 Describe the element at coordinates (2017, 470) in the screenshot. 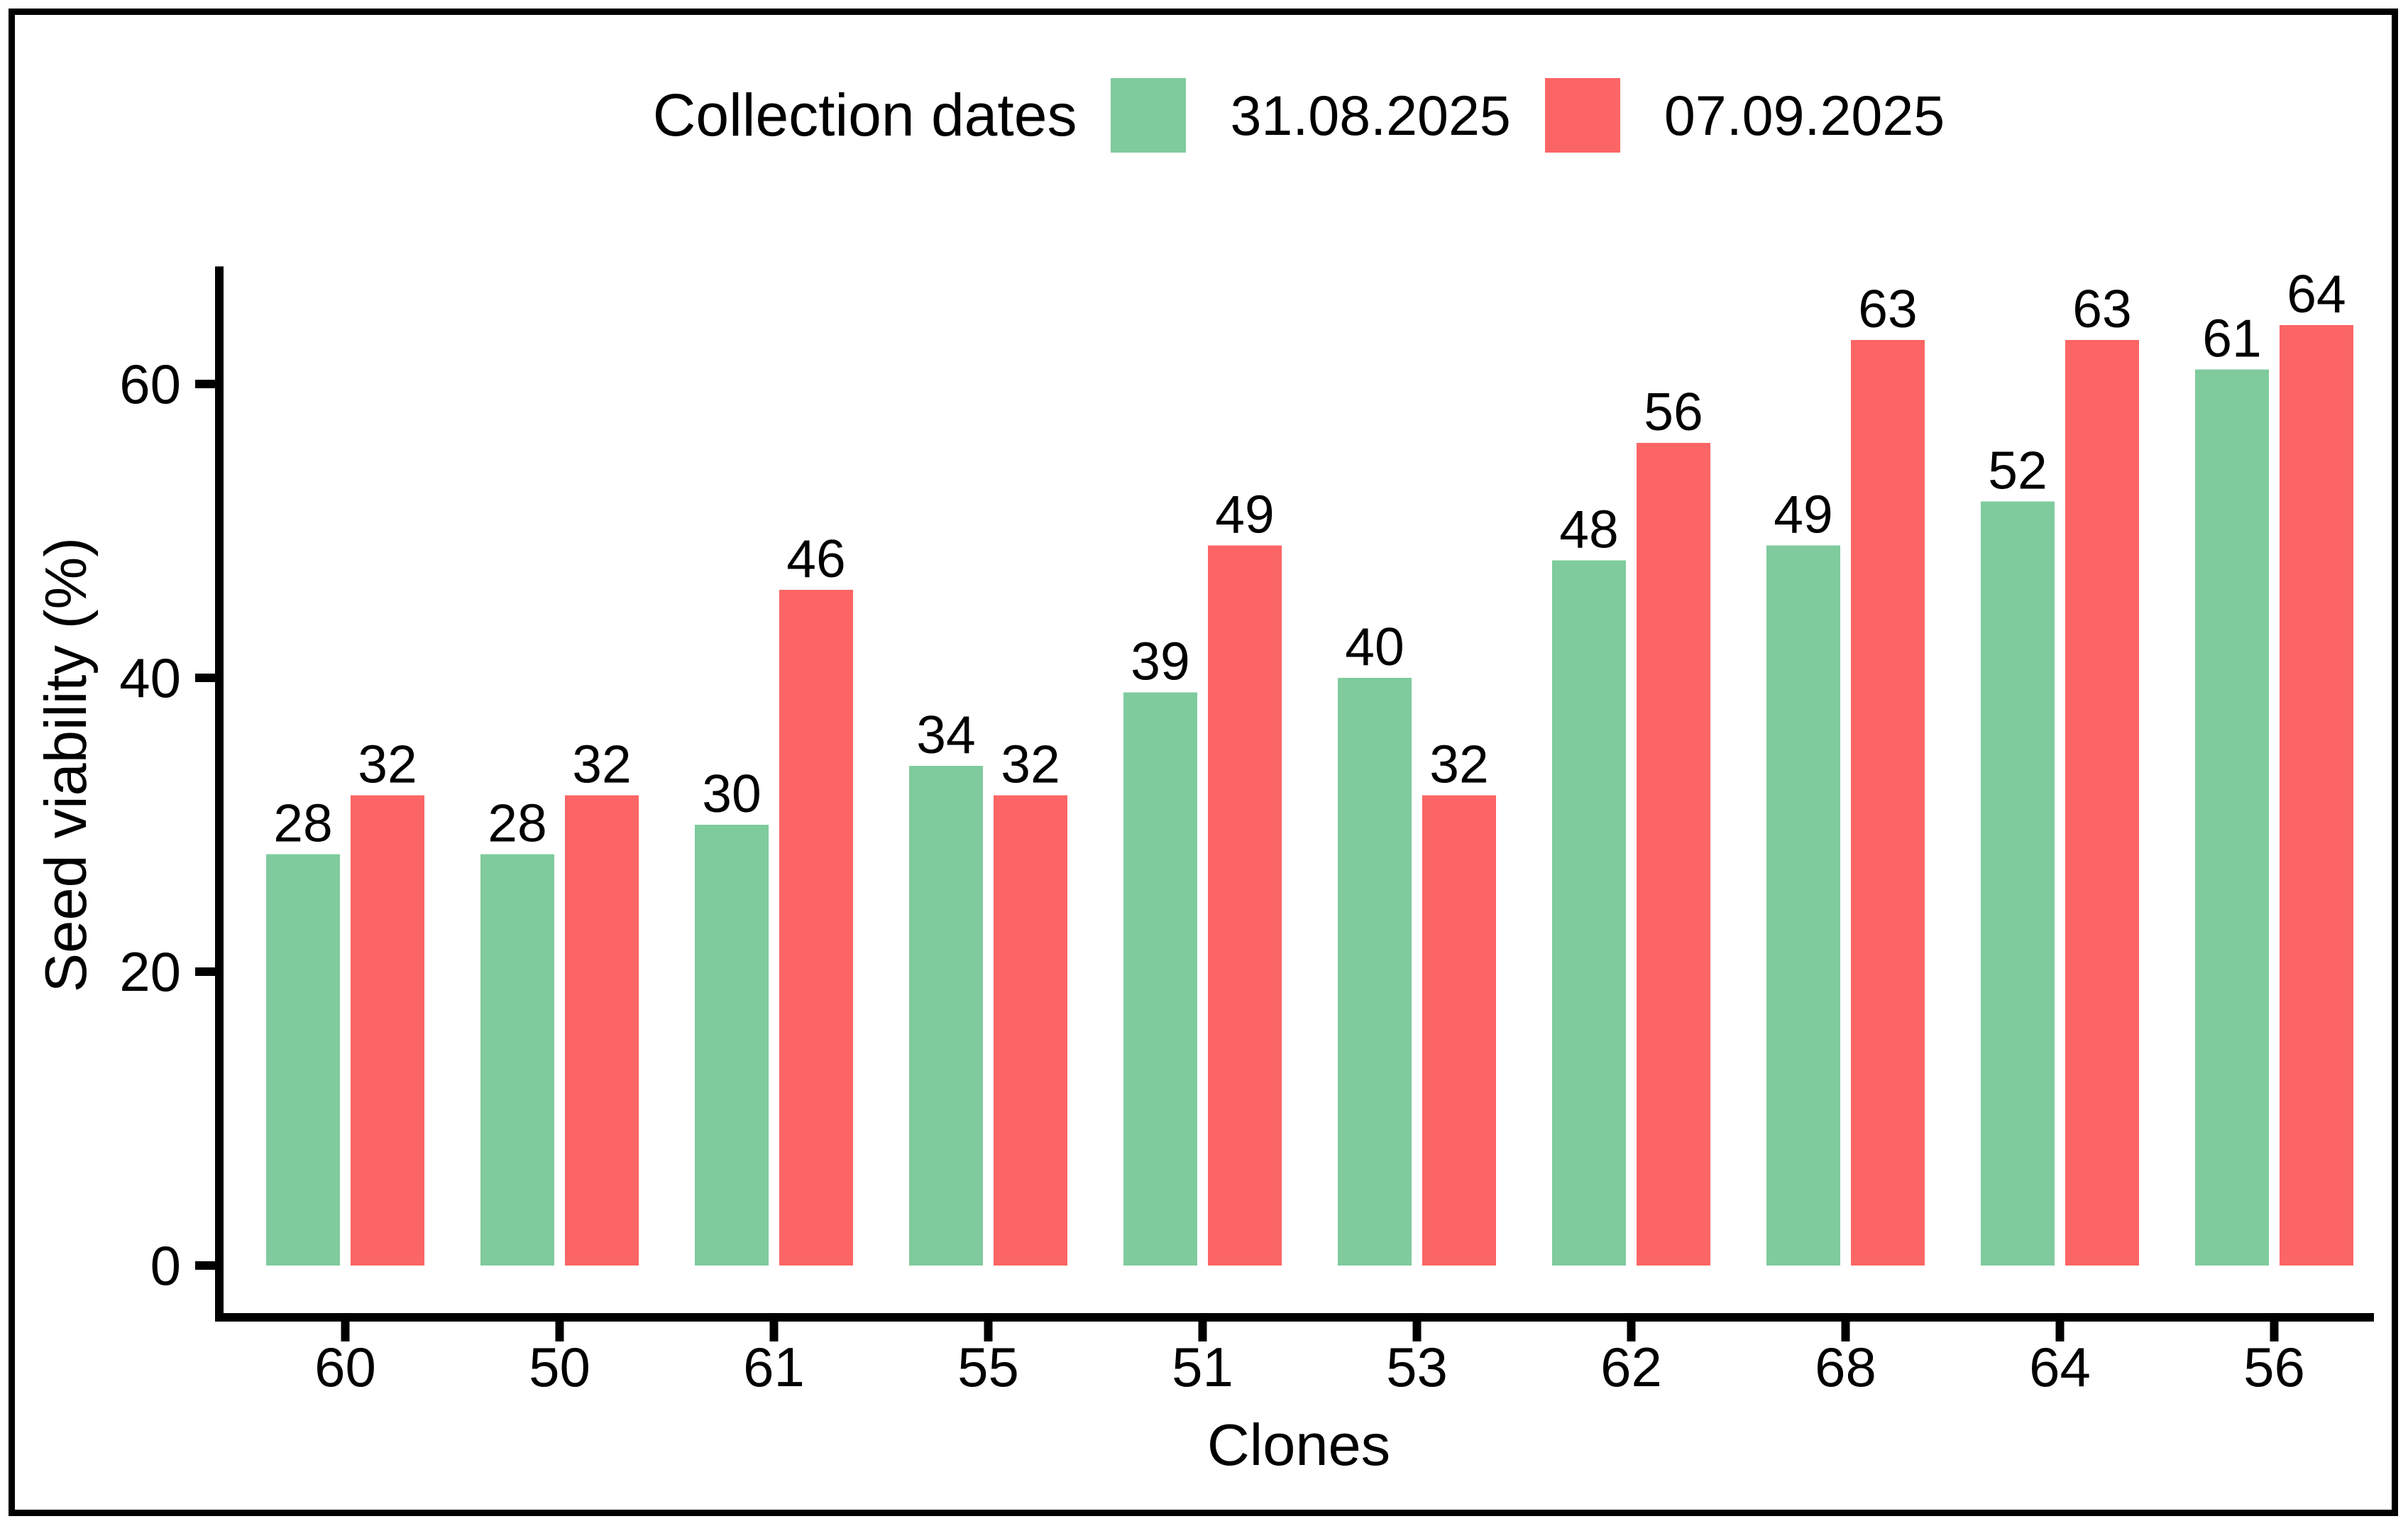

I see `bar-value-label: 52` at that location.